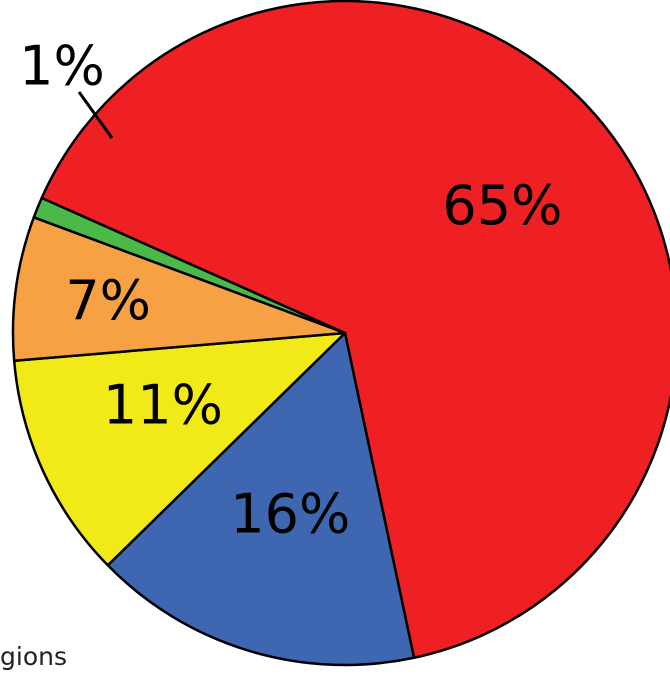 This screenshot has height=687, width=670. Describe the element at coordinates (163, 405) in the screenshot. I see `slice-label-11: 11%` at that location.